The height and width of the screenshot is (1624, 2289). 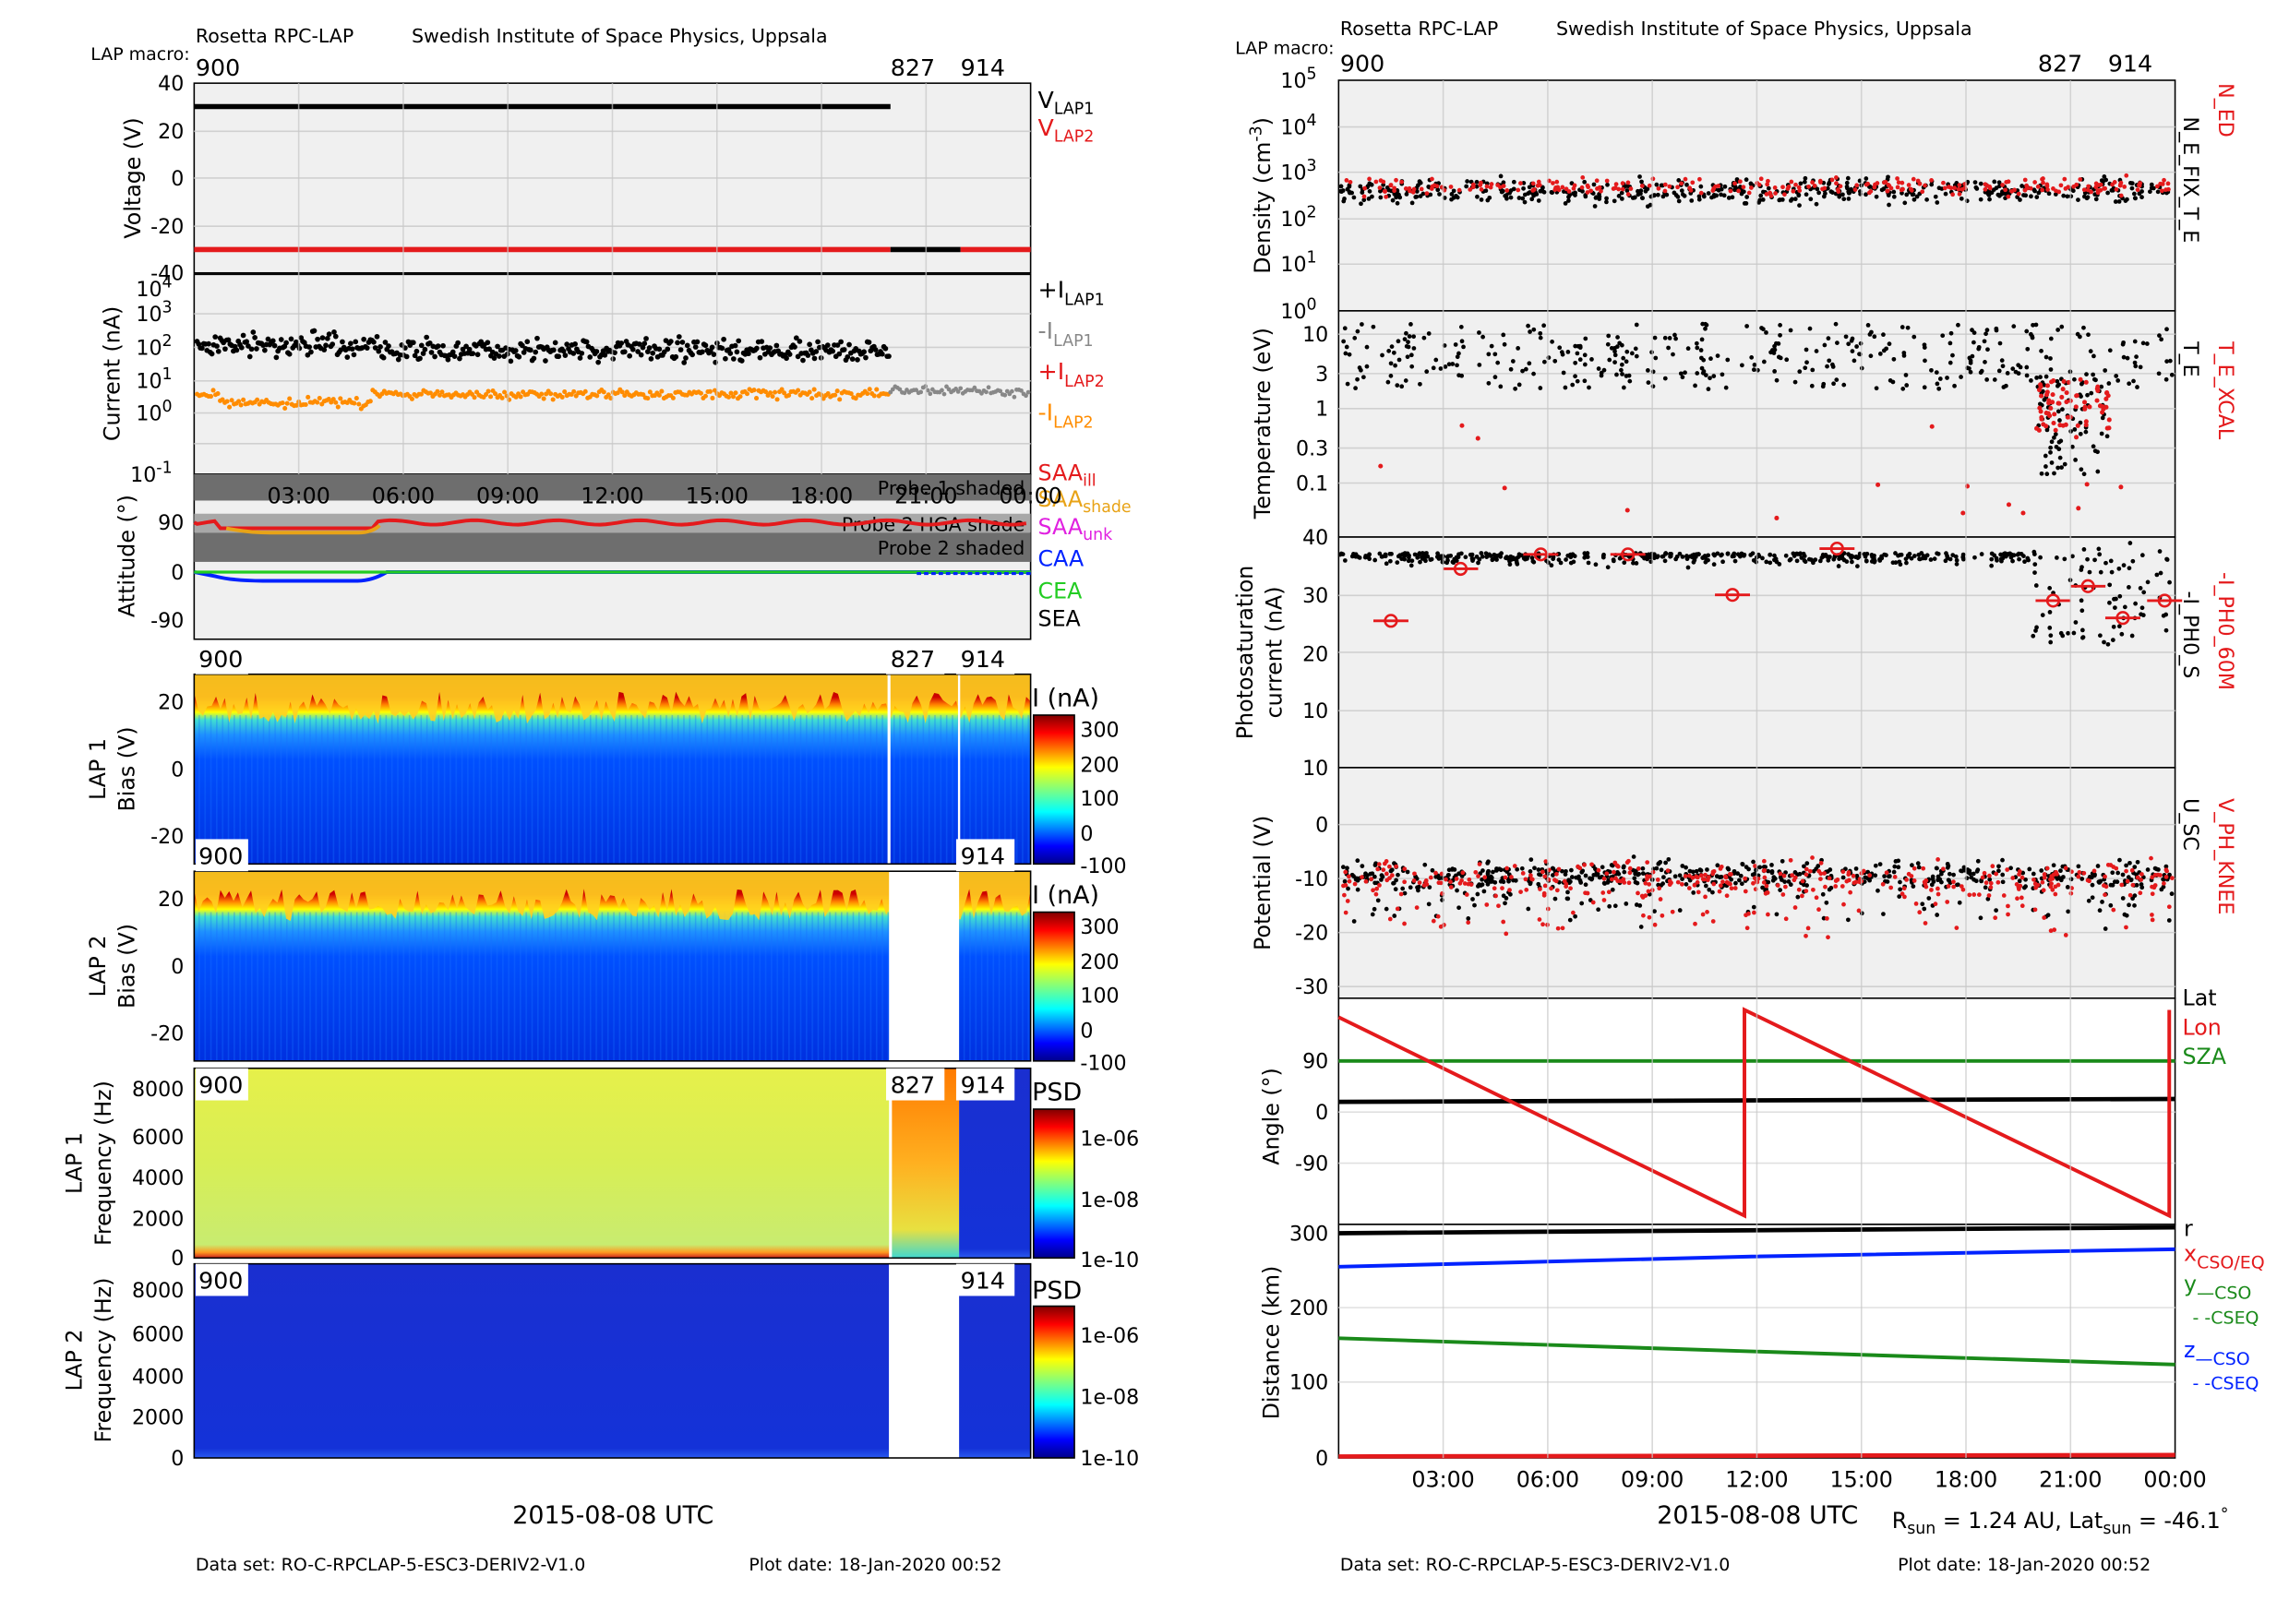 I want to click on psd1-macro-914: 914, so click(x=983, y=1085).